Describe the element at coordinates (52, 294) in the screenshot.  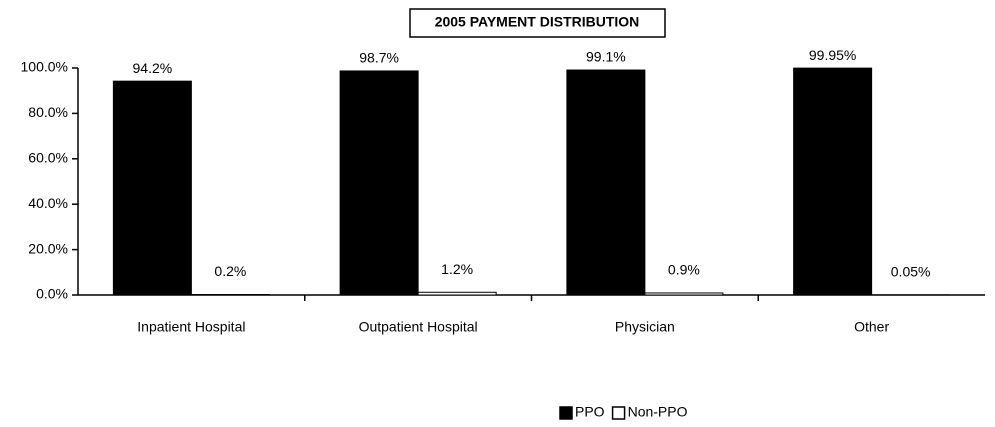
I see `y-tick-label: 0.0%` at that location.